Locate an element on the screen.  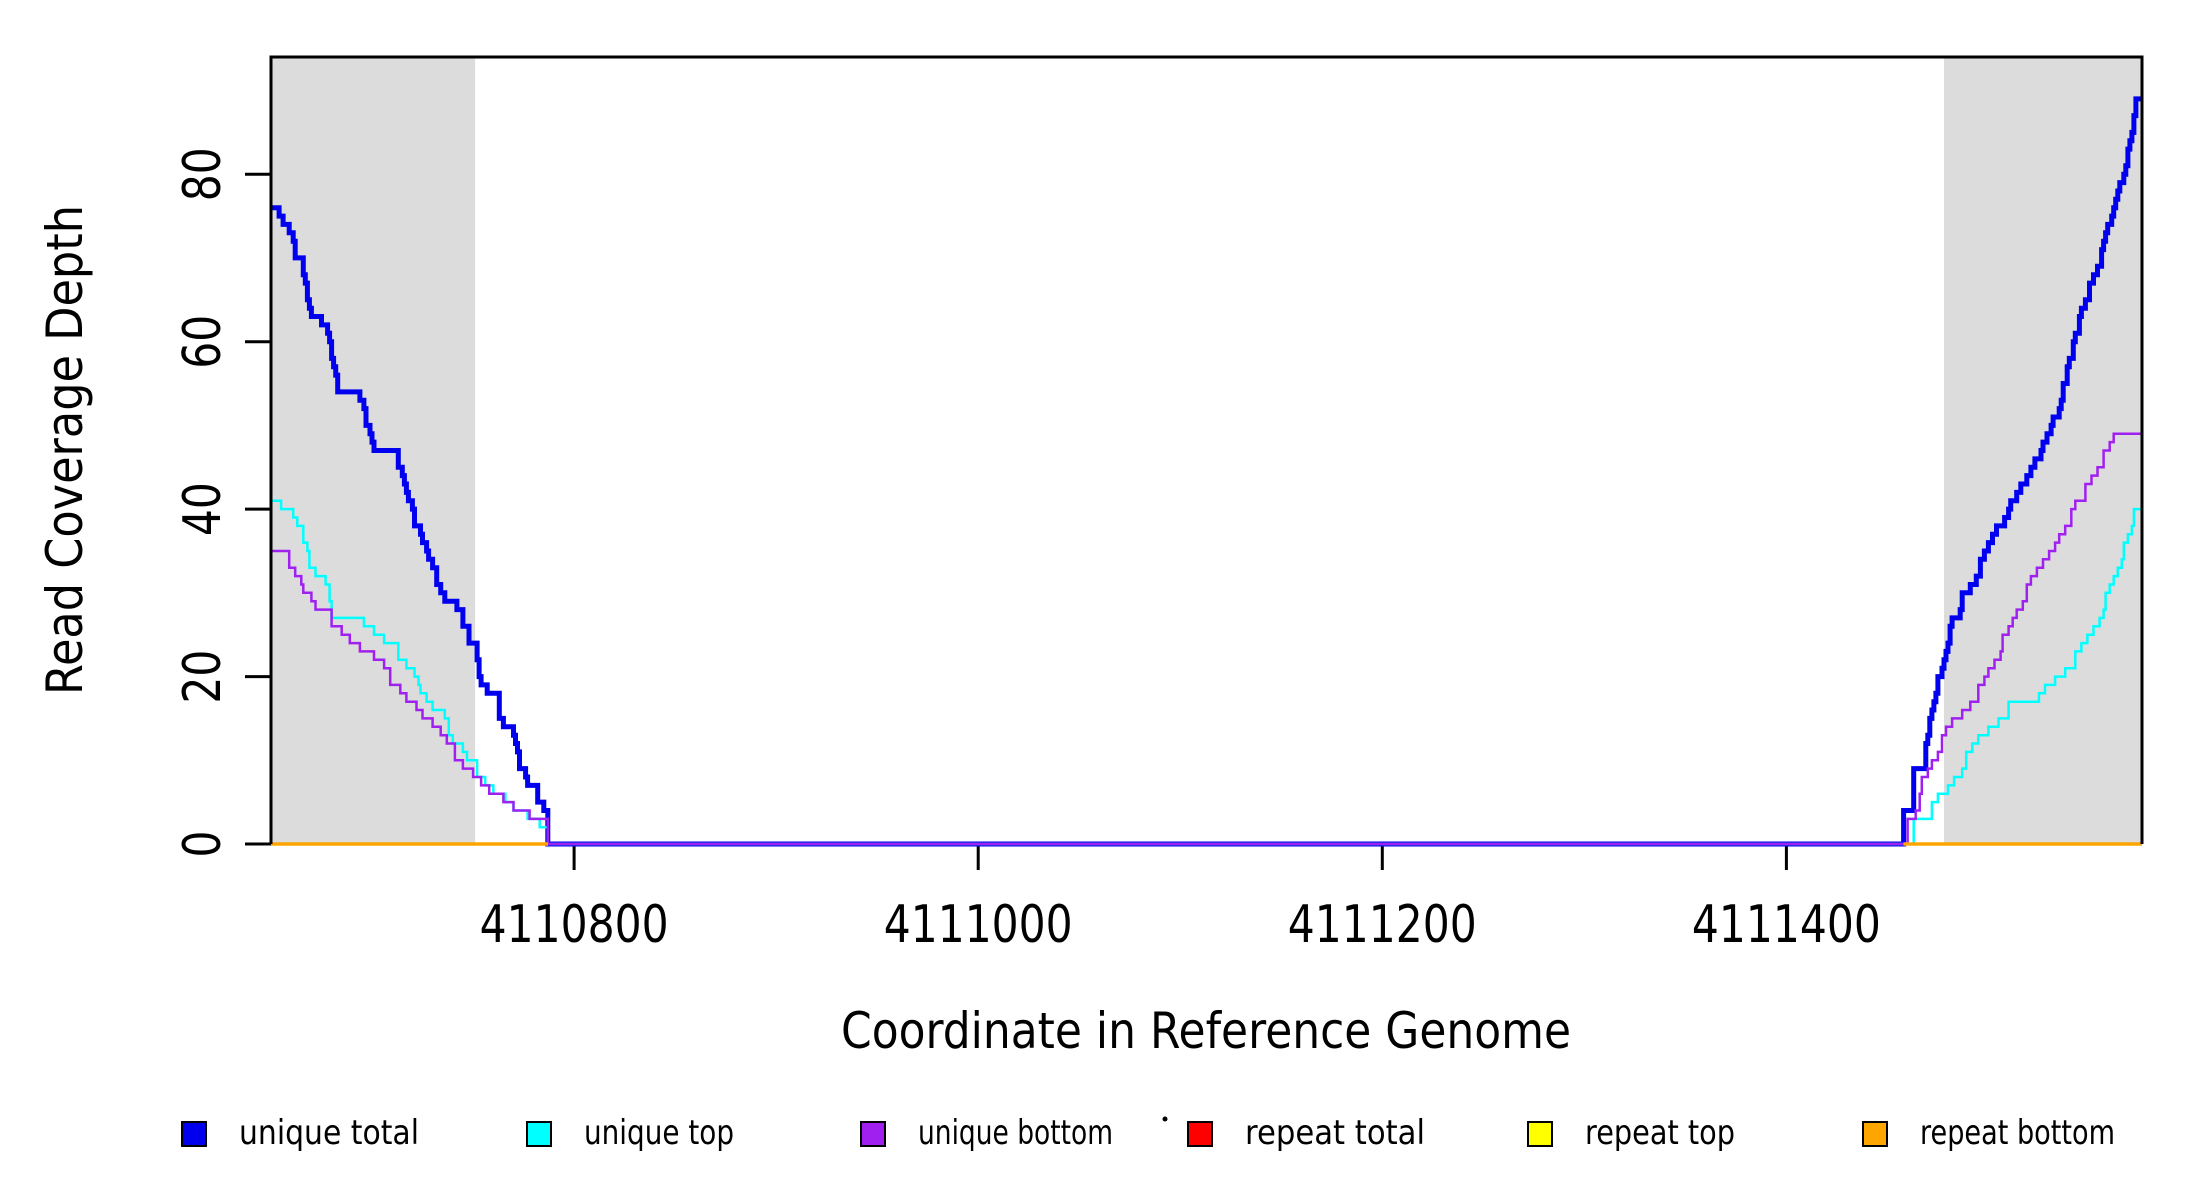
legend-swatch-unique-bottom is located at coordinates (873, 1134).